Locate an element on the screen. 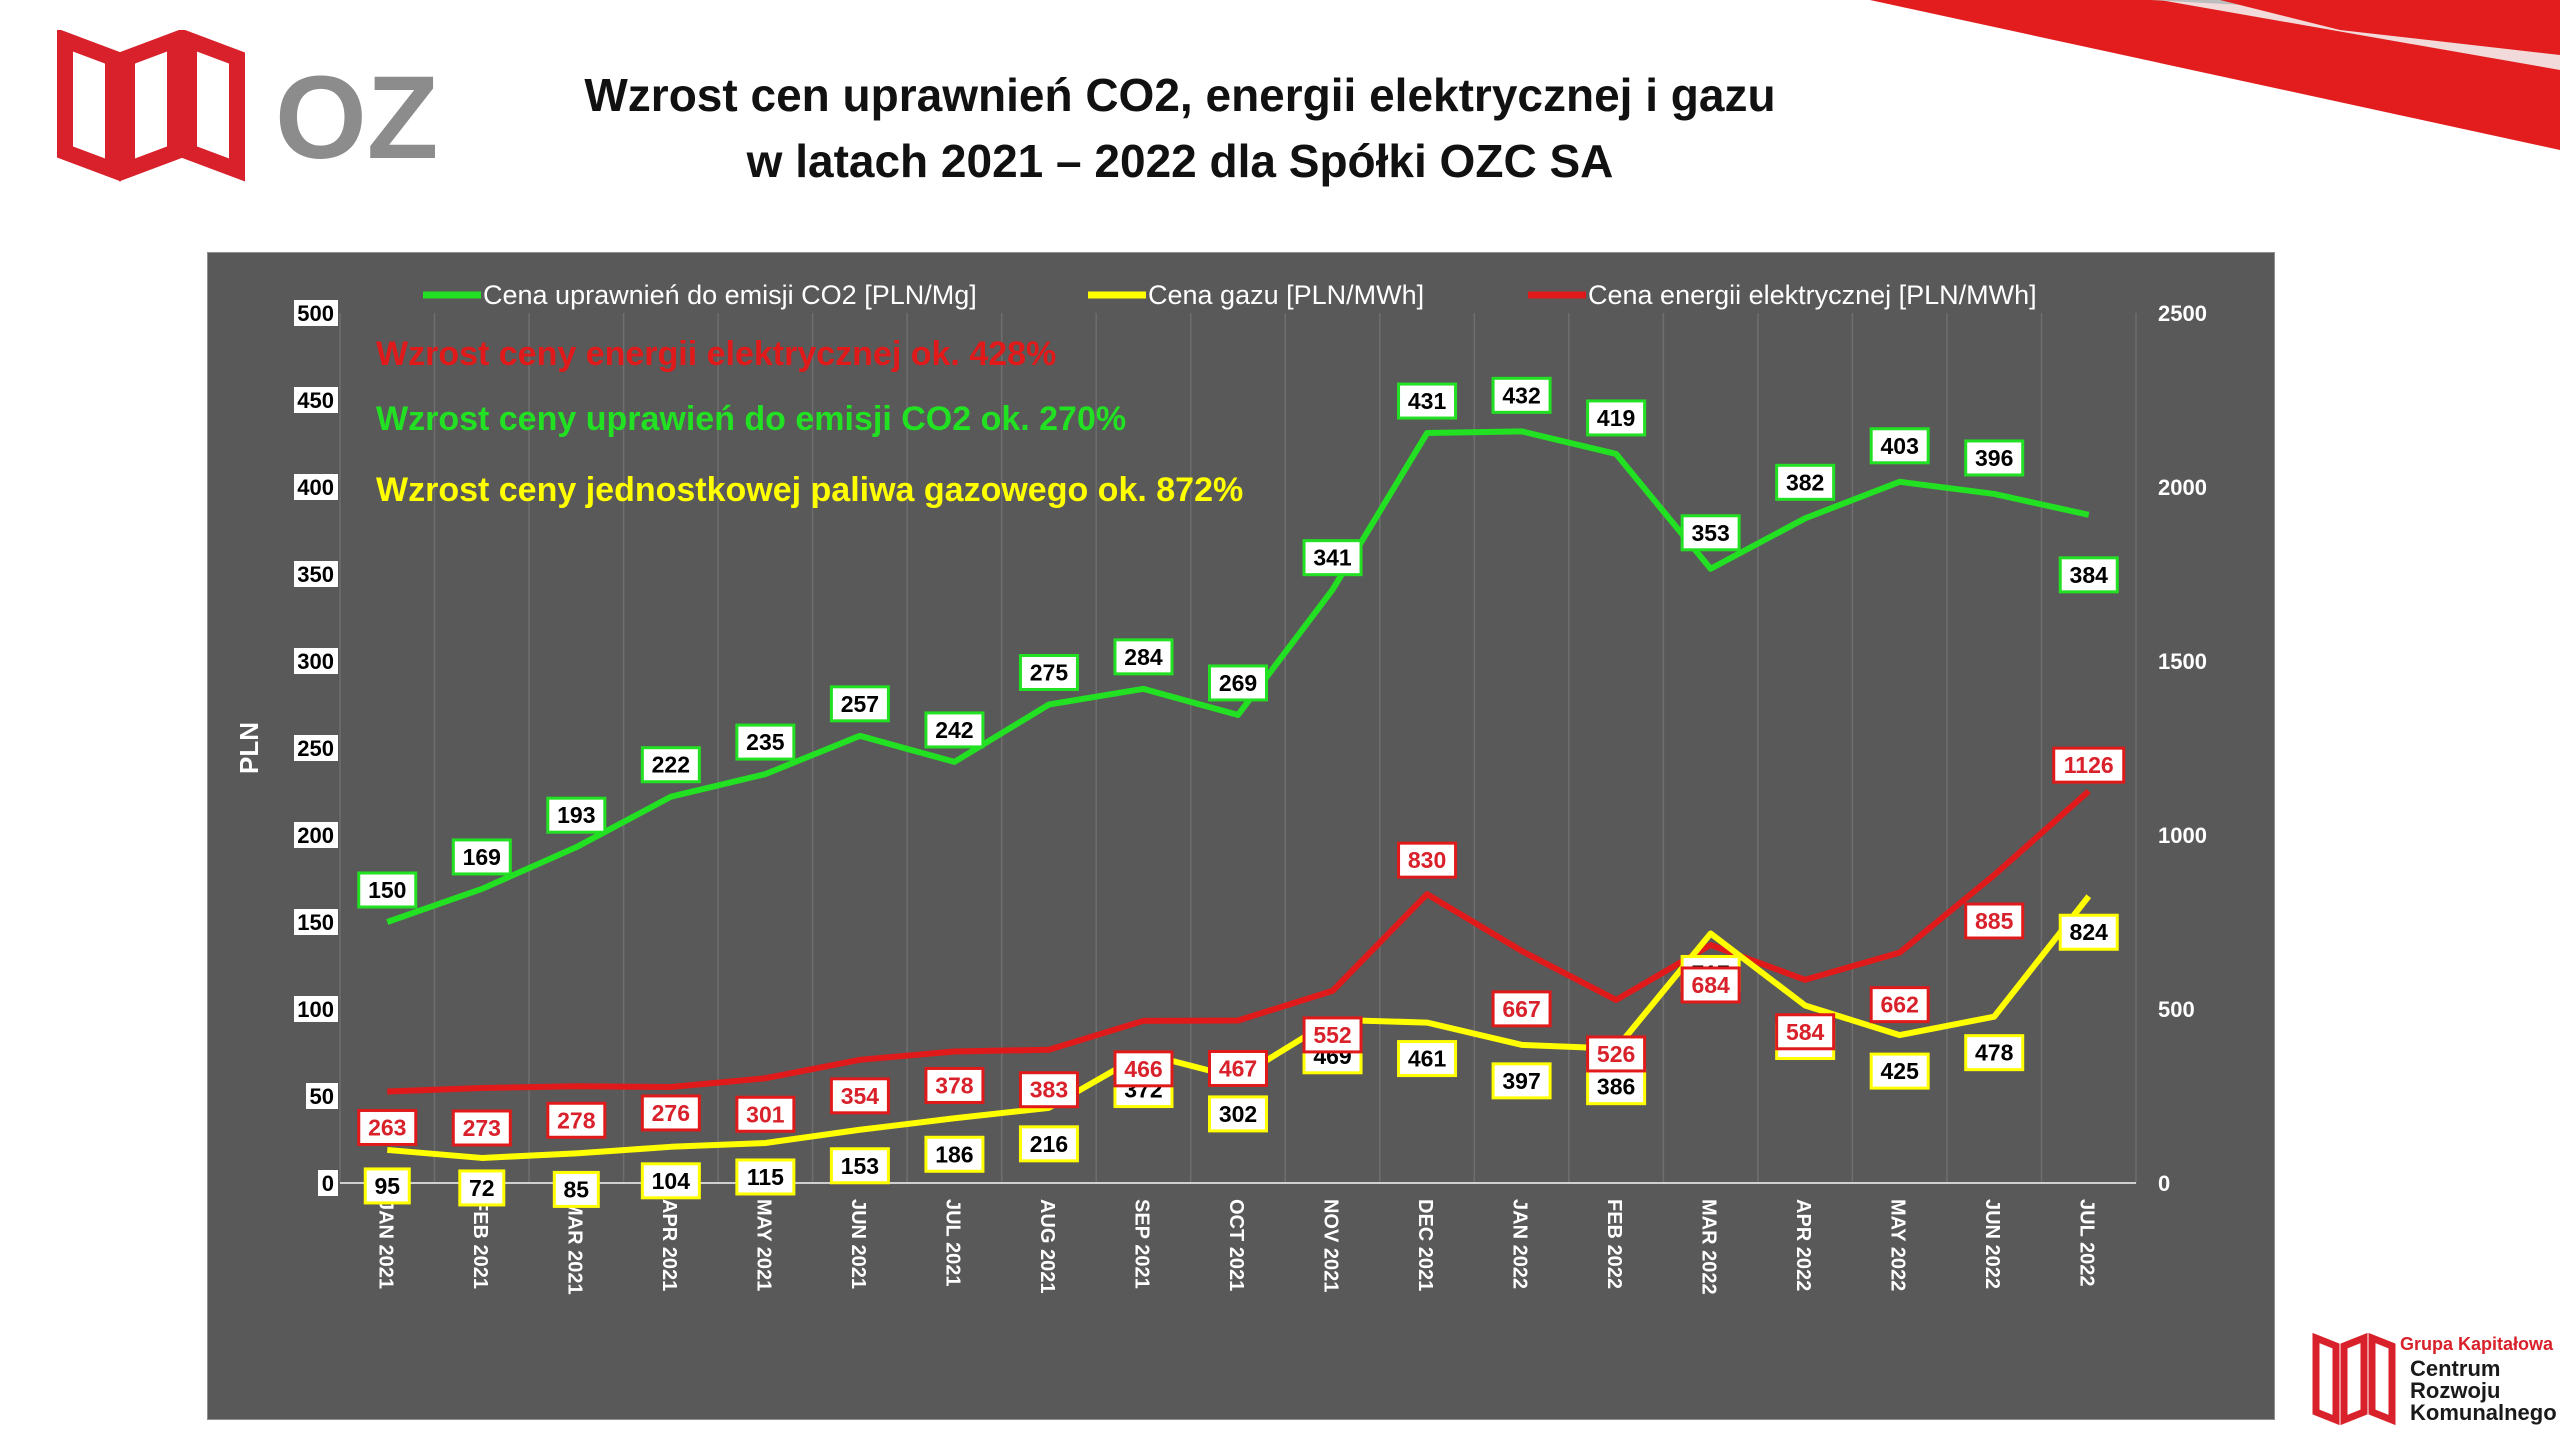 This screenshot has height=1440, width=2560. ozc-logo-text: OZC is located at coordinates (355, 118).